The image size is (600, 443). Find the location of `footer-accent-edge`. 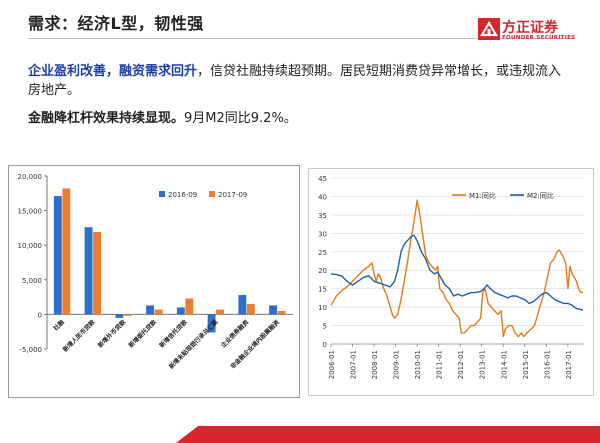

footer-accent-edge is located at coordinates (187, 434).